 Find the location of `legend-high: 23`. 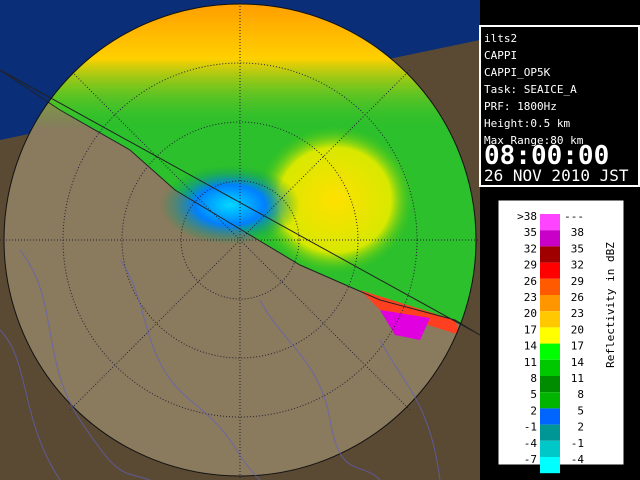

legend-high: 23 is located at coordinates (577, 313).